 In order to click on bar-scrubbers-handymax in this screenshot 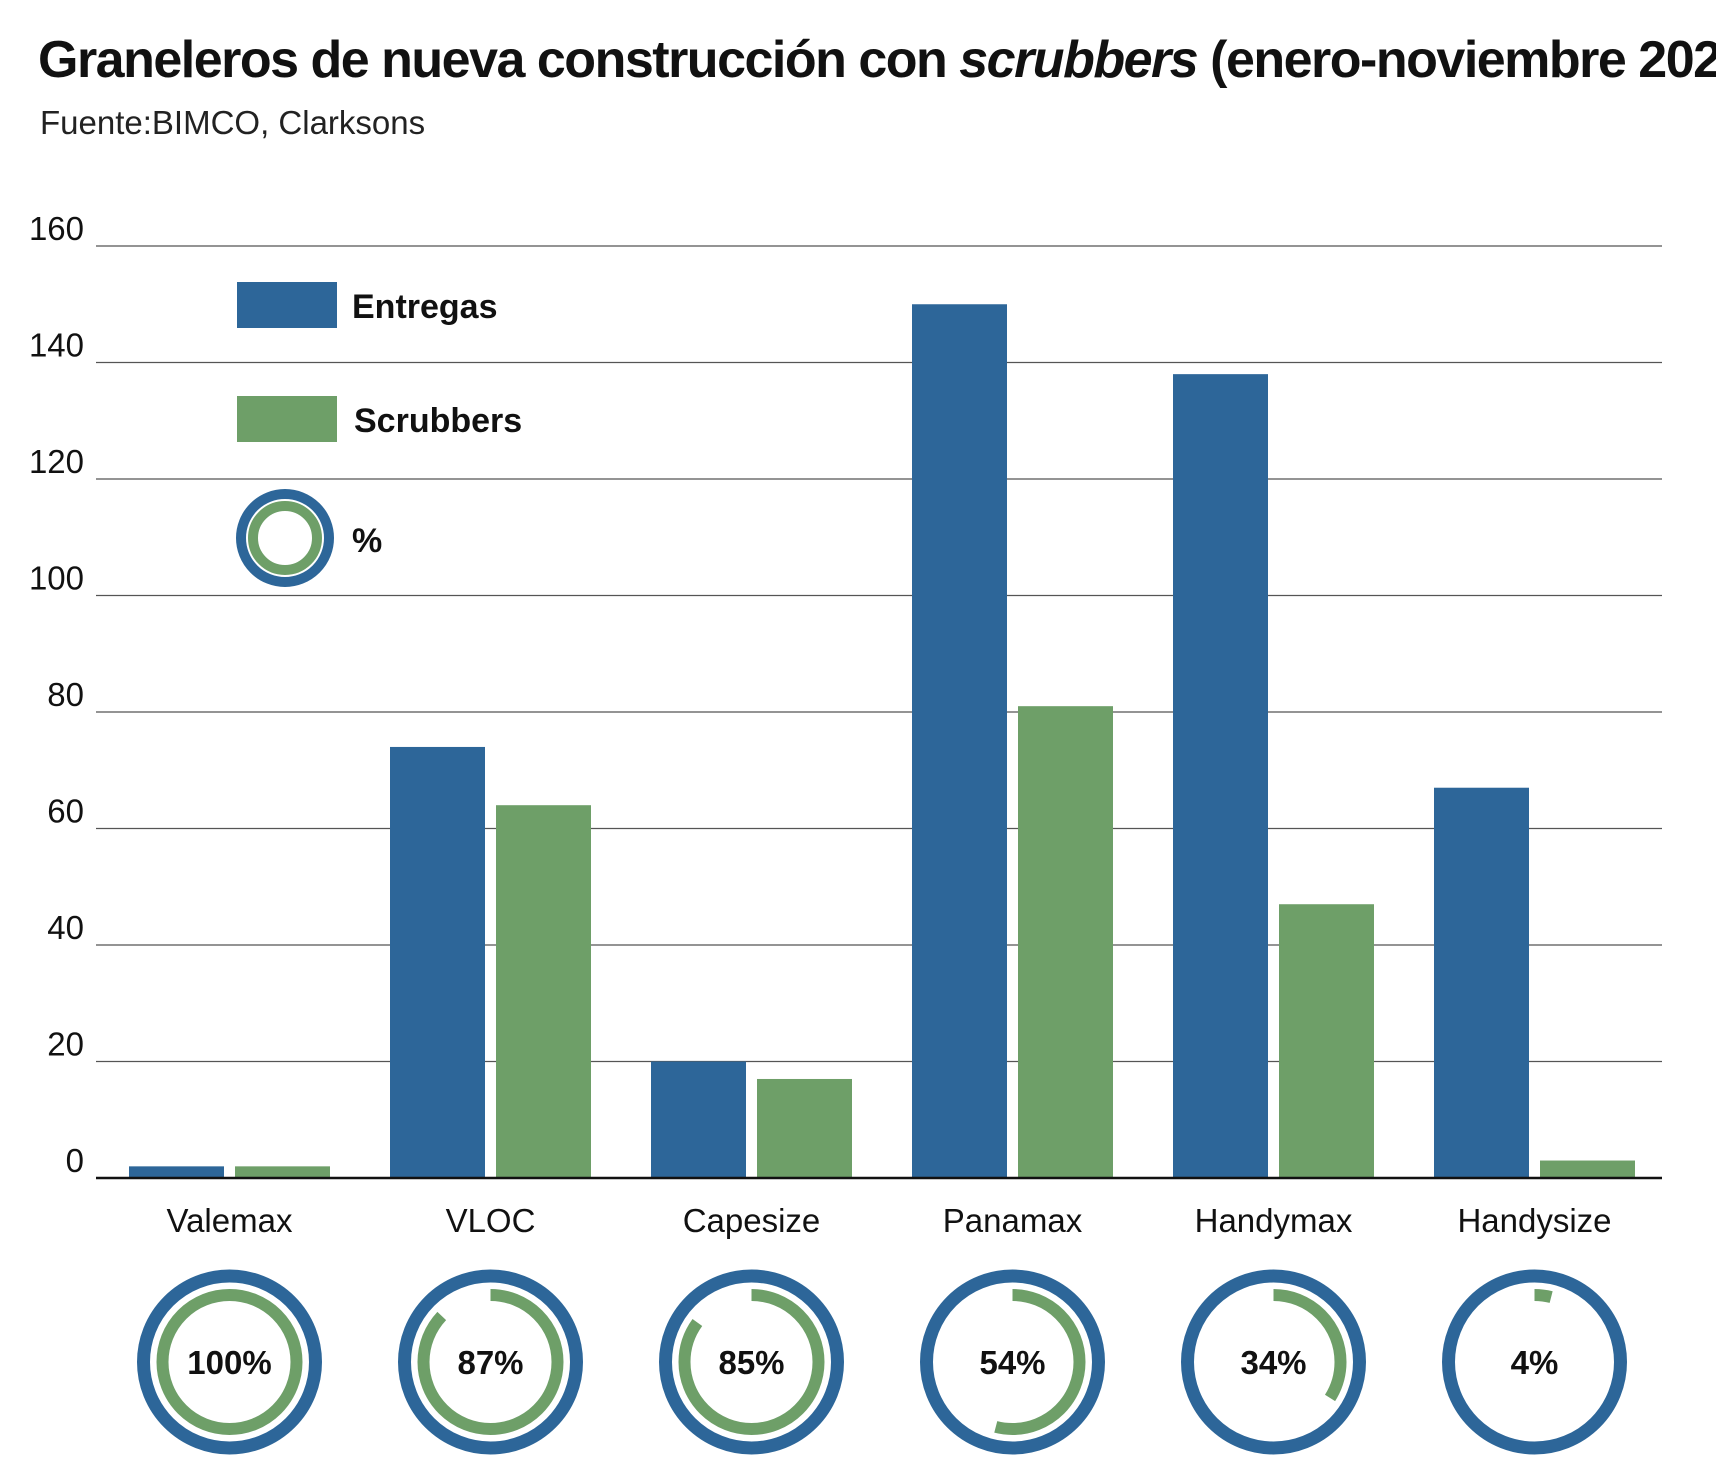, I will do `click(1326, 1041)`.